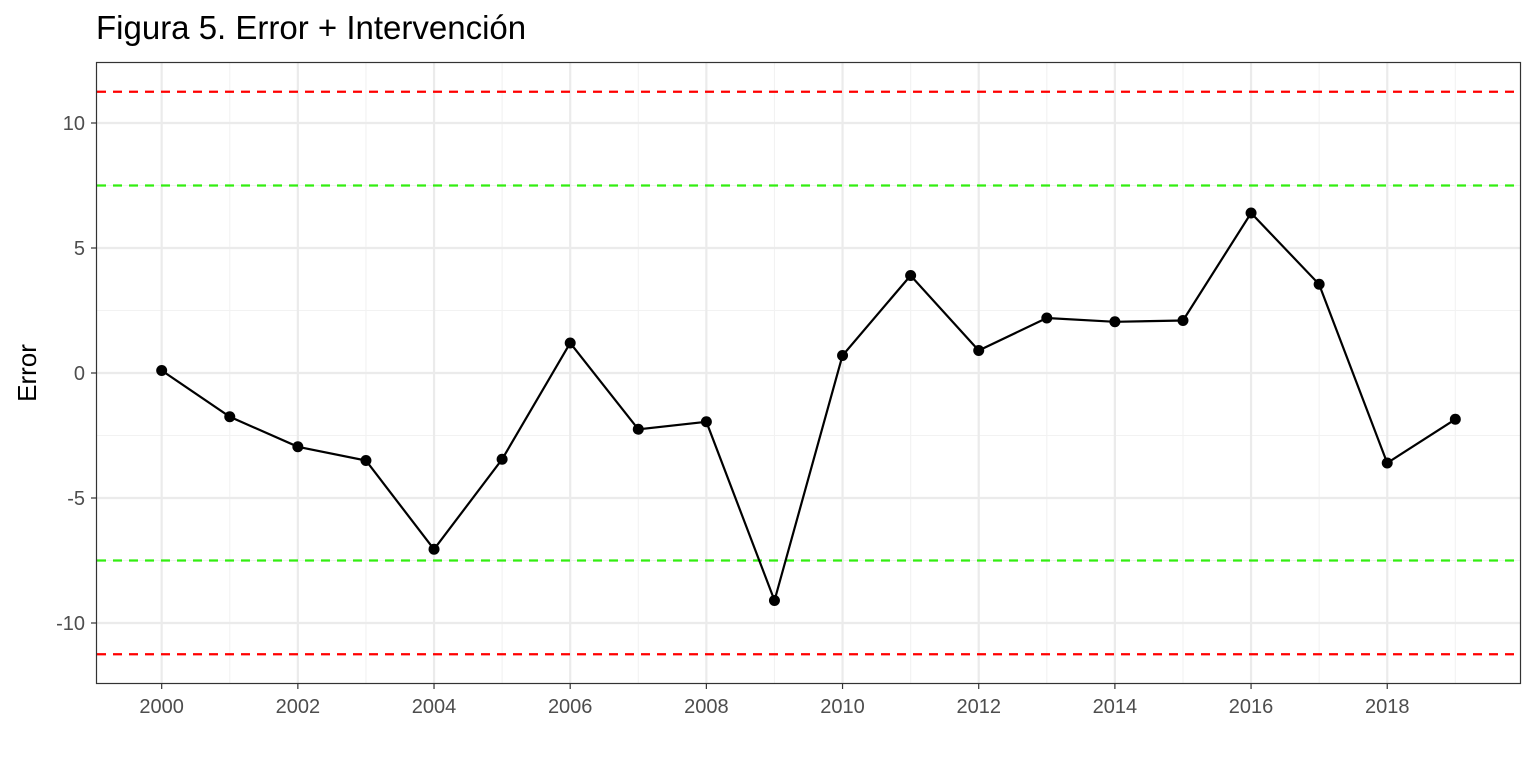  I want to click on y-tick-label: 0, so click(79, 374).